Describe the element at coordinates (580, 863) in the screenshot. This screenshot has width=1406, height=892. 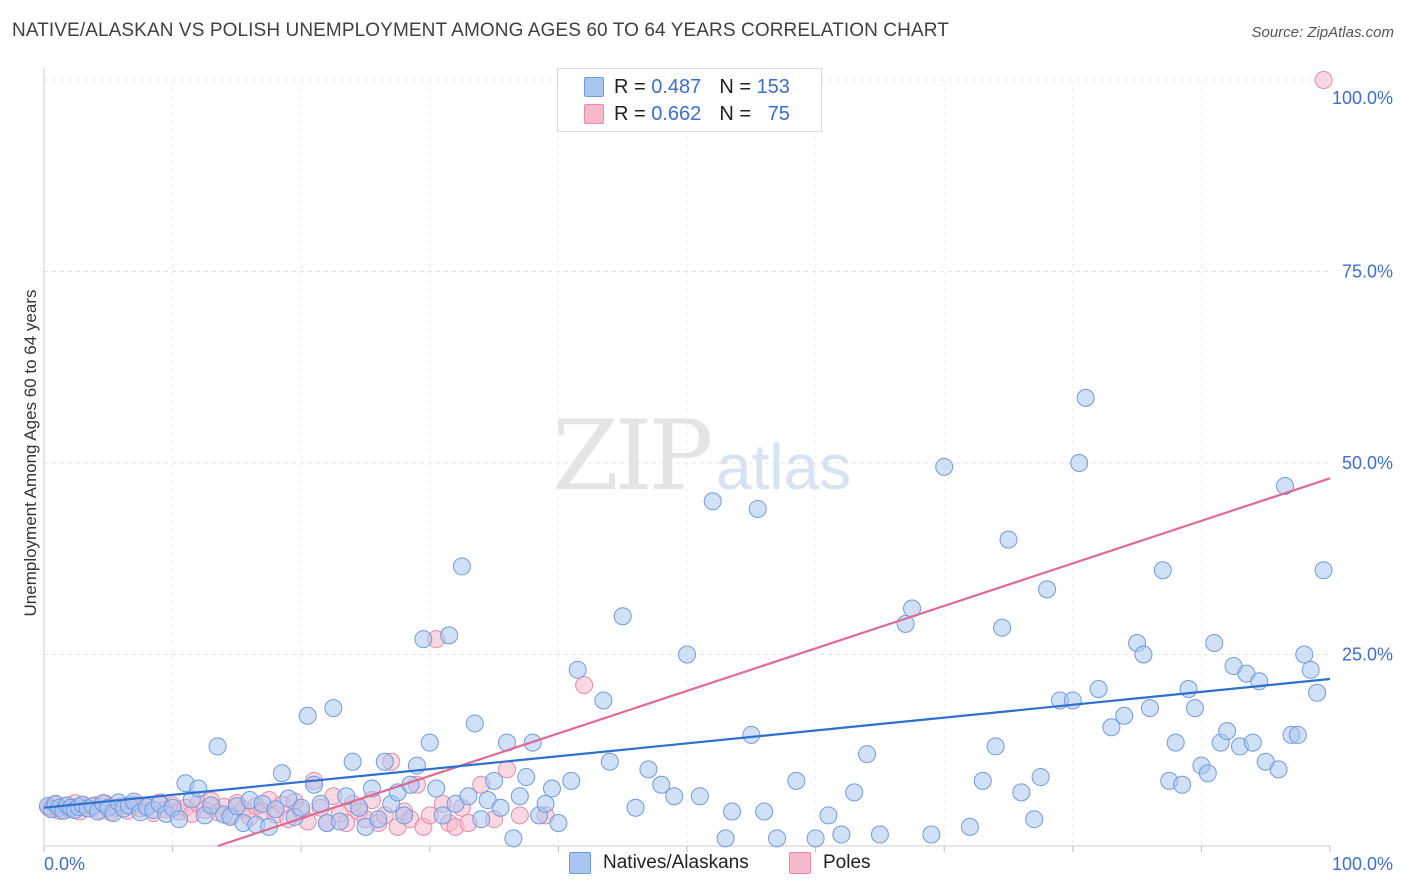
I see `natives-legend-swatch` at that location.